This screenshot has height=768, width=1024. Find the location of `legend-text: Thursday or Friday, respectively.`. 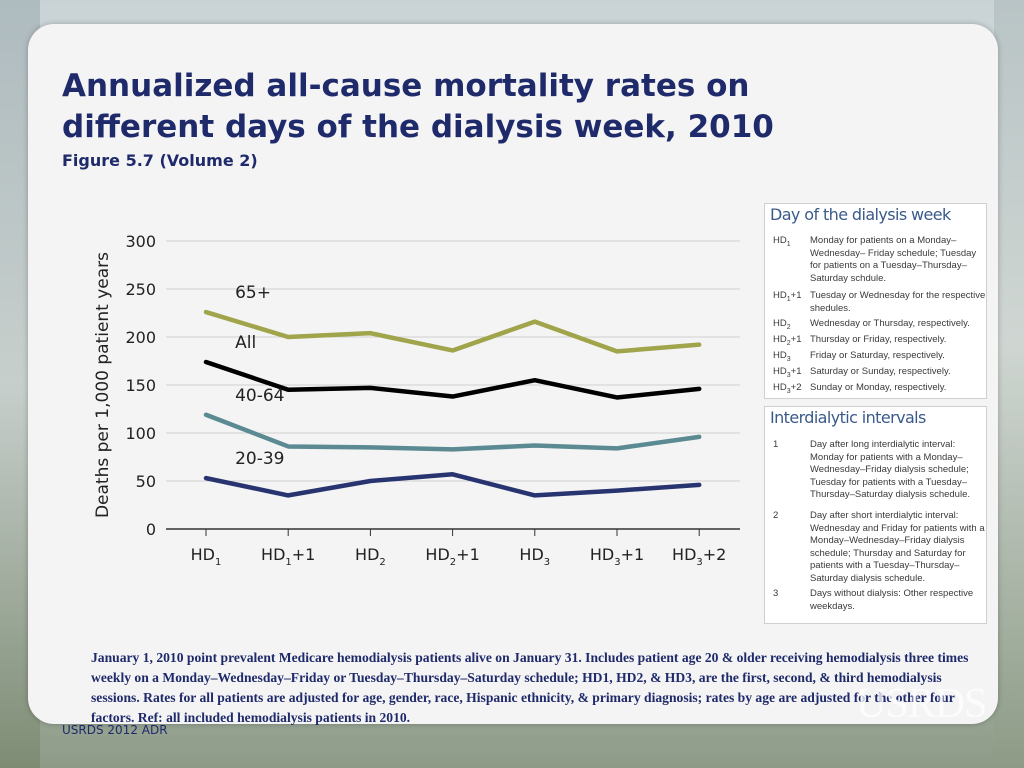

legend-text: Thursday or Friday, respectively. is located at coordinates (878, 339).